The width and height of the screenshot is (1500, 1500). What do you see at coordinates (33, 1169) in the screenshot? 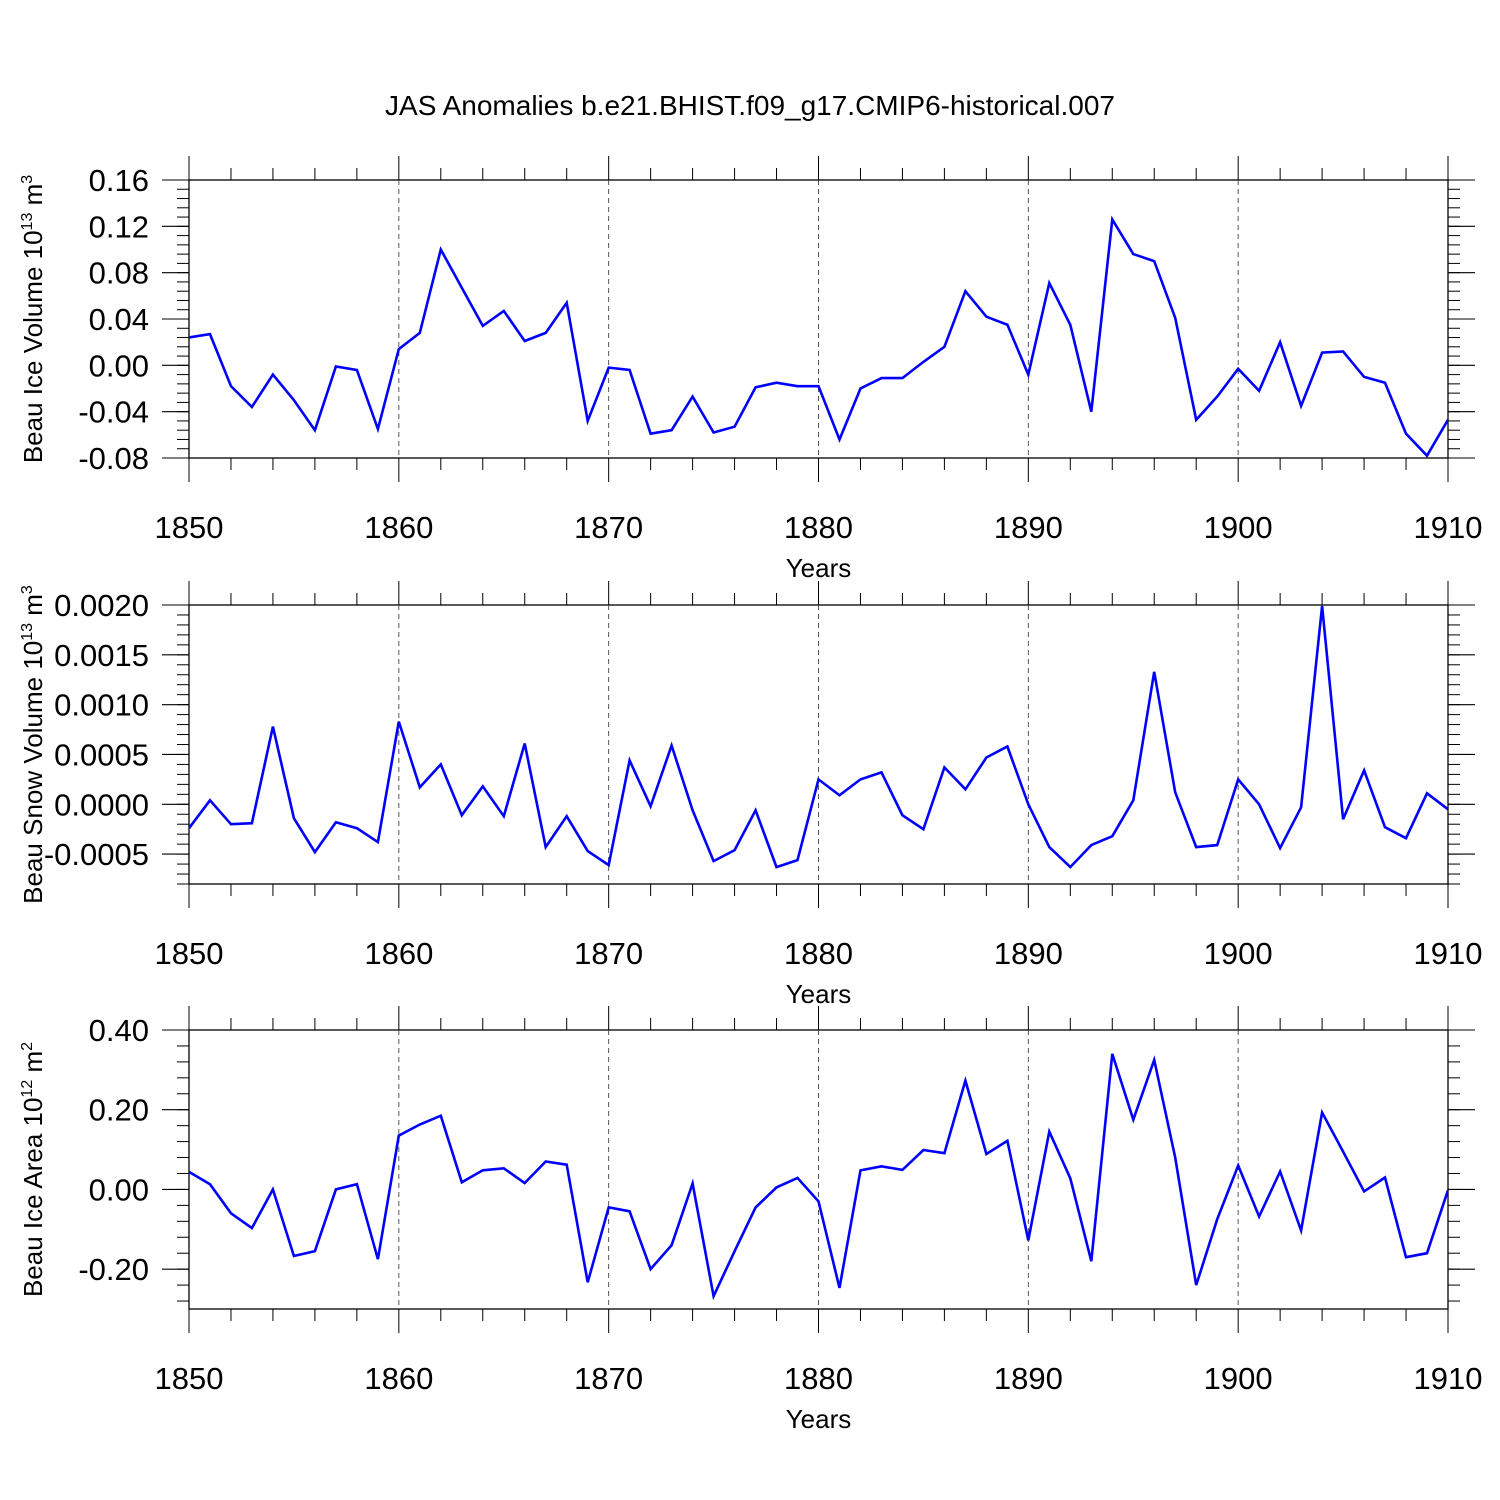
I see `y-axis-title: Beau Ice Area 1012 m2` at bounding box center [33, 1169].